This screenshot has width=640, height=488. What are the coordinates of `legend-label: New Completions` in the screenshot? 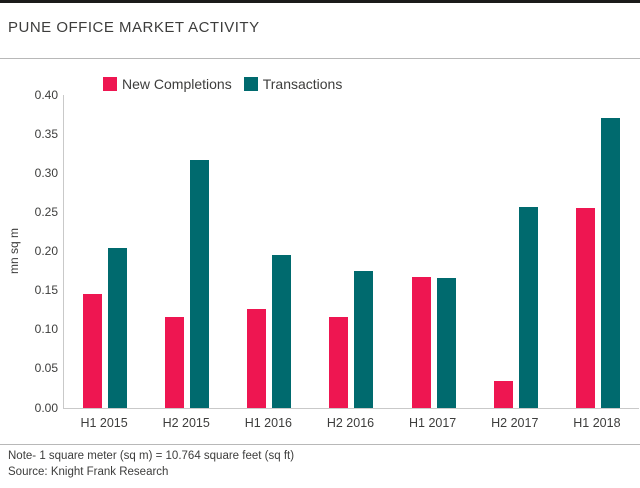 It's located at (177, 84).